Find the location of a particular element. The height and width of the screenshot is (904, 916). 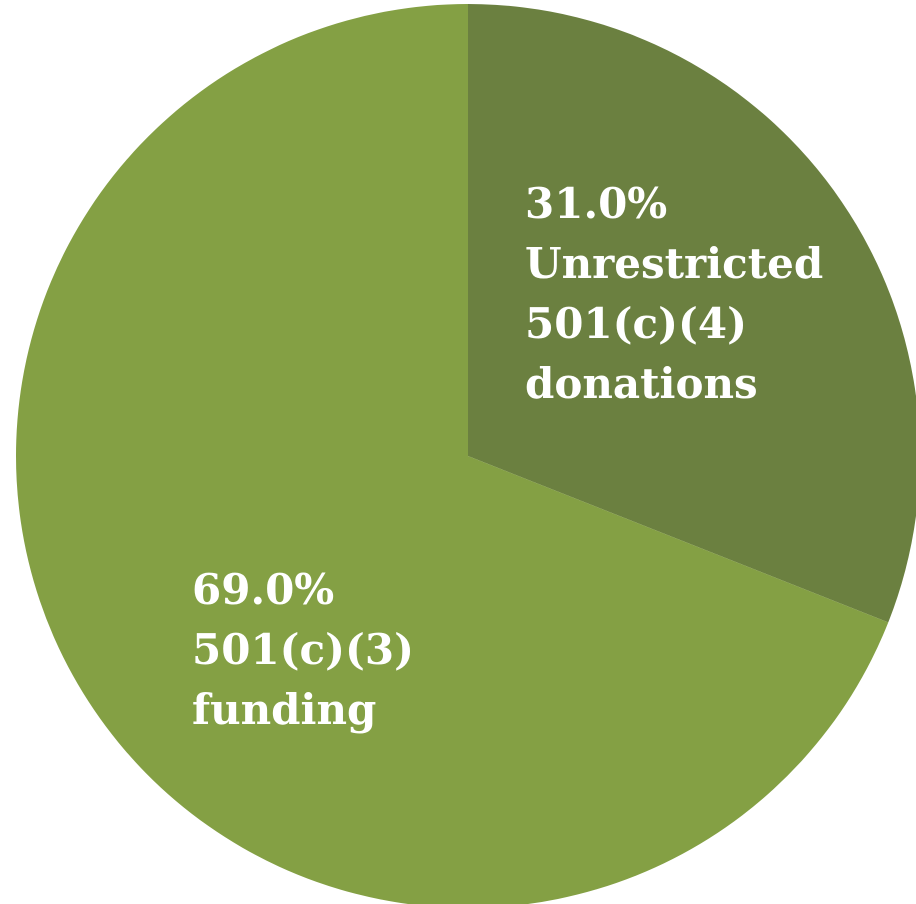

slice-percent-label: 31.0% is located at coordinates (596, 203).